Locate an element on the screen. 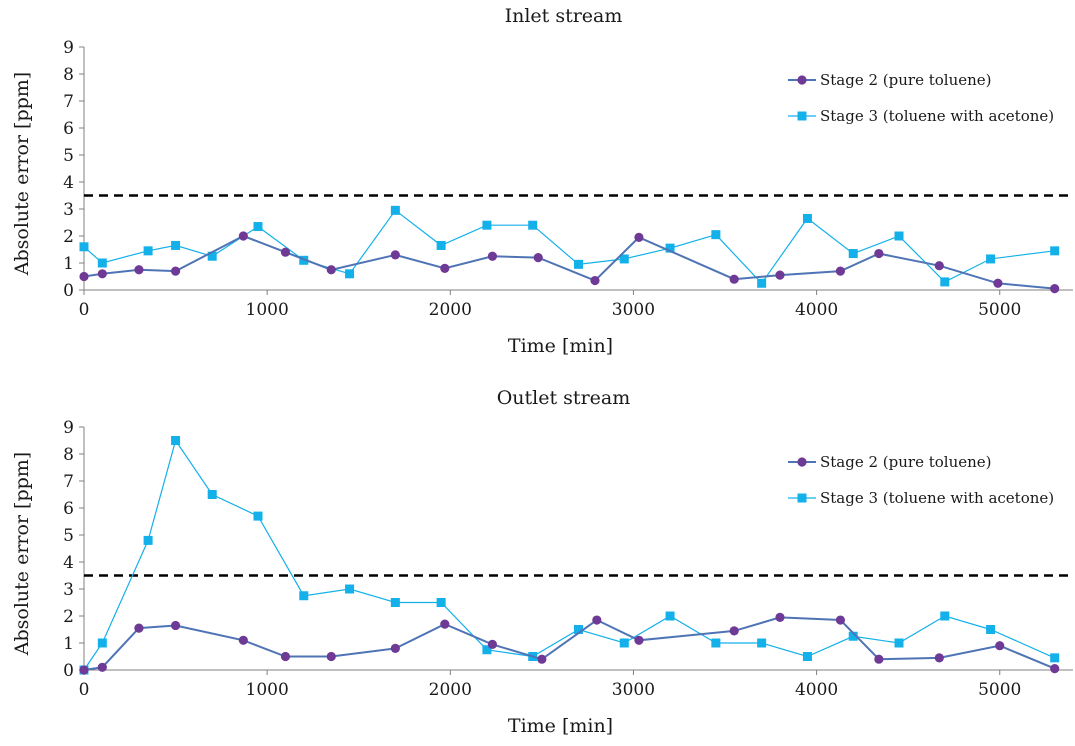  legend-label: Stage 3 (toluene with acetone) is located at coordinates (937, 498).